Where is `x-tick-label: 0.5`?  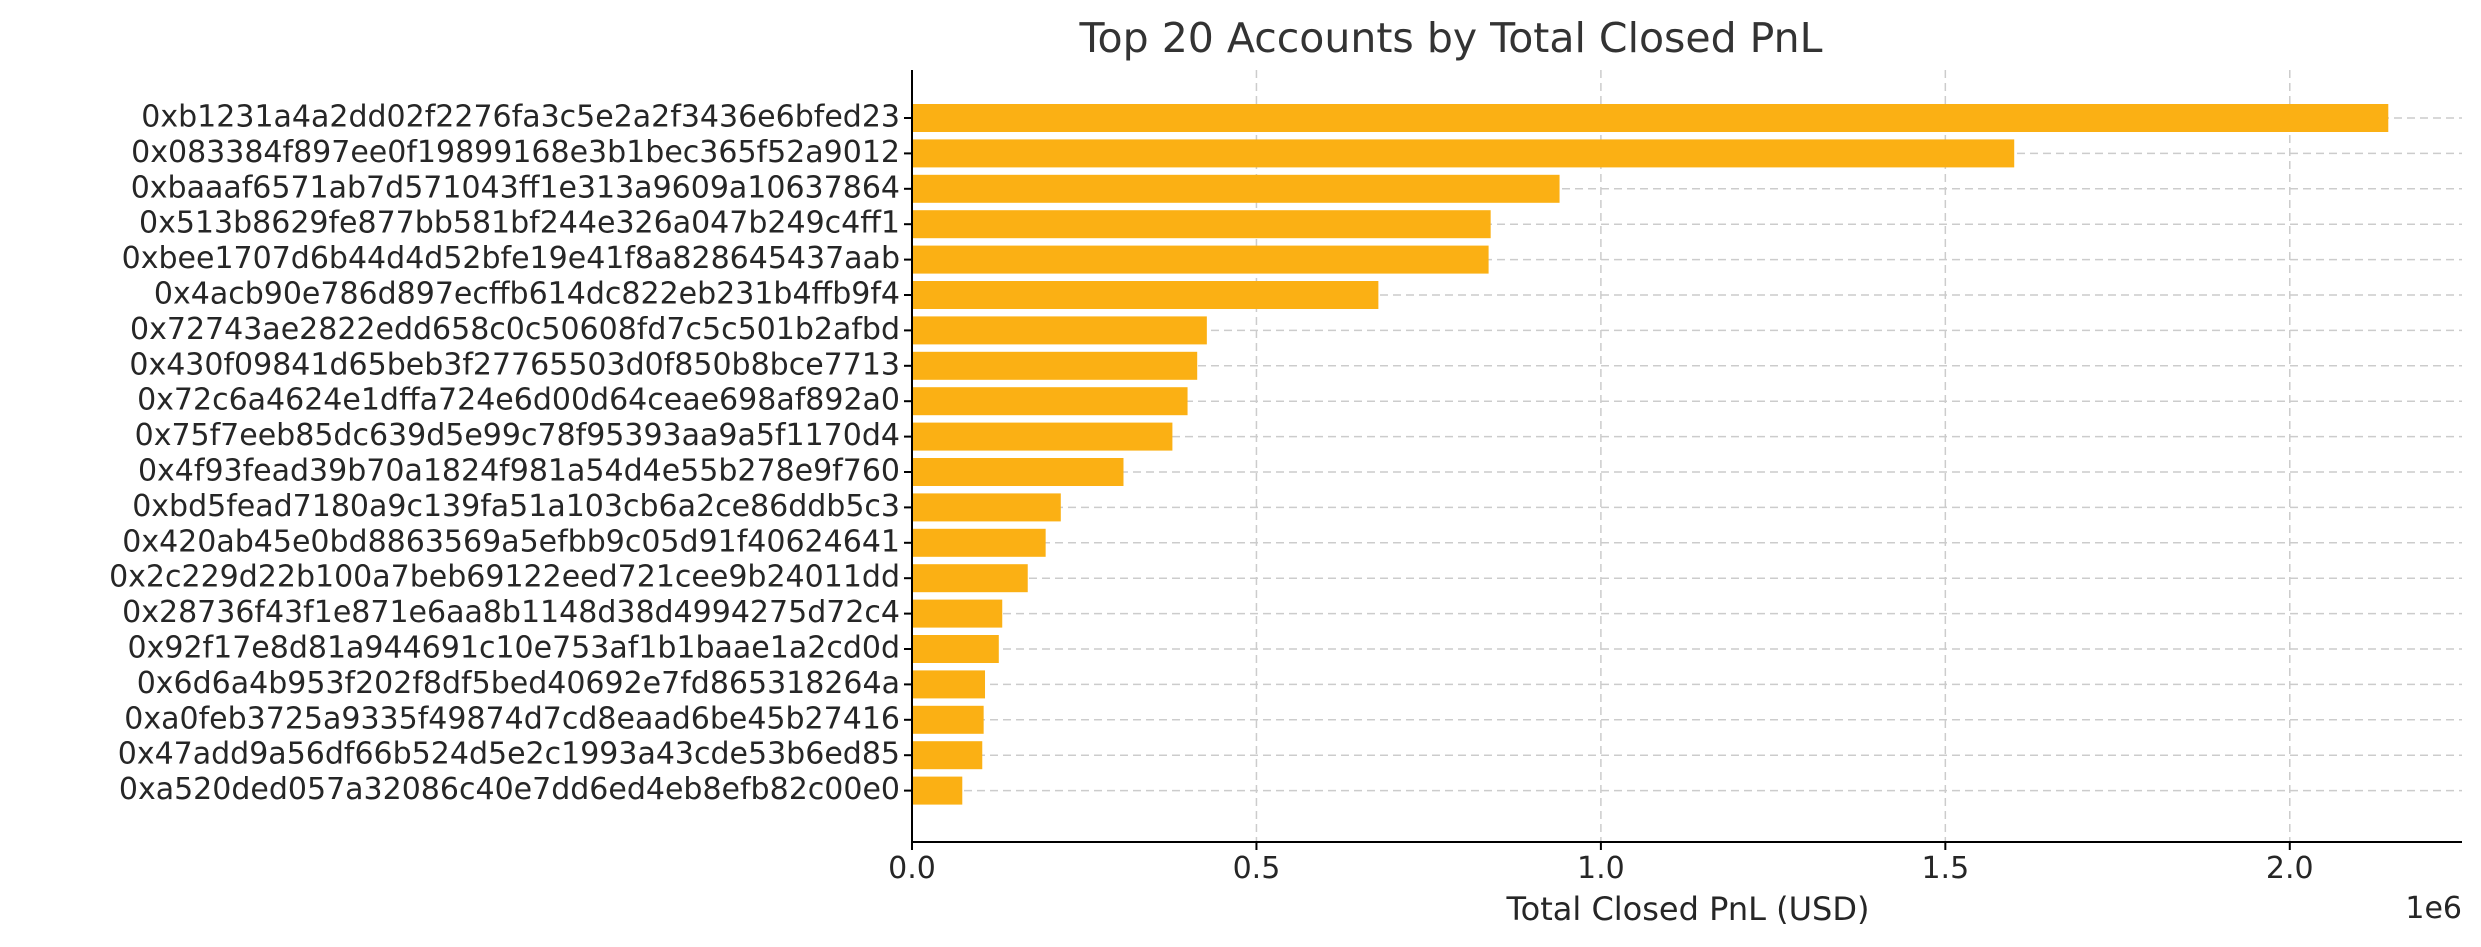 x-tick-label: 0.5 is located at coordinates (1257, 868).